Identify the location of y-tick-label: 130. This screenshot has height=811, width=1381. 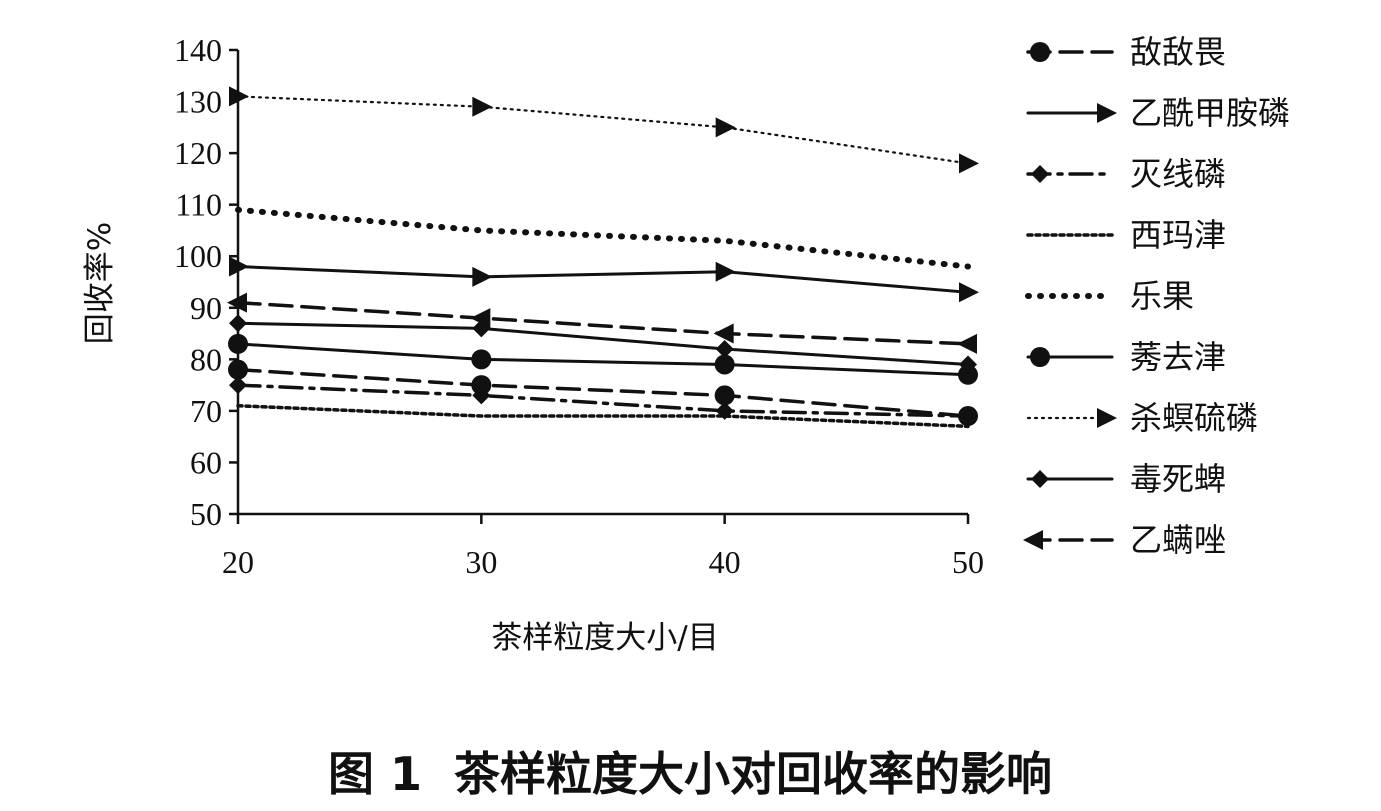
(198, 102).